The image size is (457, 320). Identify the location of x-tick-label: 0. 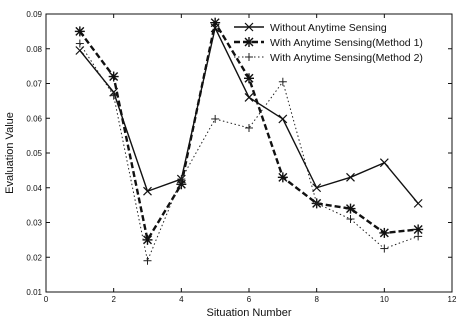
(46, 299).